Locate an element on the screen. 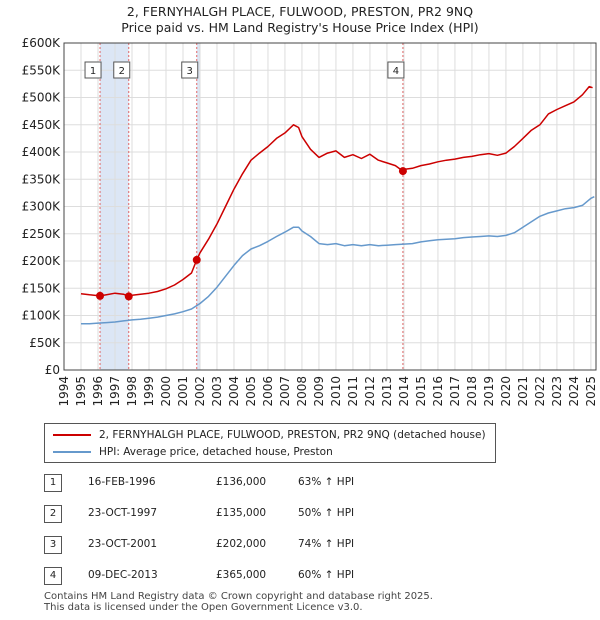 The width and height of the screenshot is (600, 620). sale-marker: 3 is located at coordinates (190, 70).